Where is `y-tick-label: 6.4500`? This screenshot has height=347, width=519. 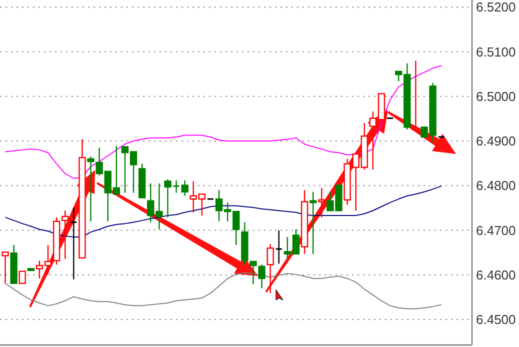 y-tick-label: 6.4500 is located at coordinates (496, 320).